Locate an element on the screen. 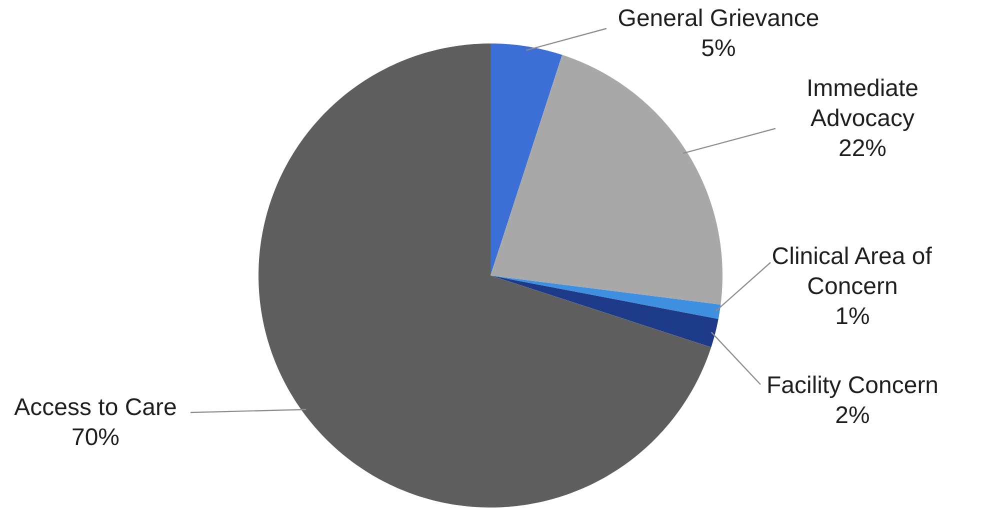 The height and width of the screenshot is (512, 987). slice-label: General Grievance is located at coordinates (719, 18).